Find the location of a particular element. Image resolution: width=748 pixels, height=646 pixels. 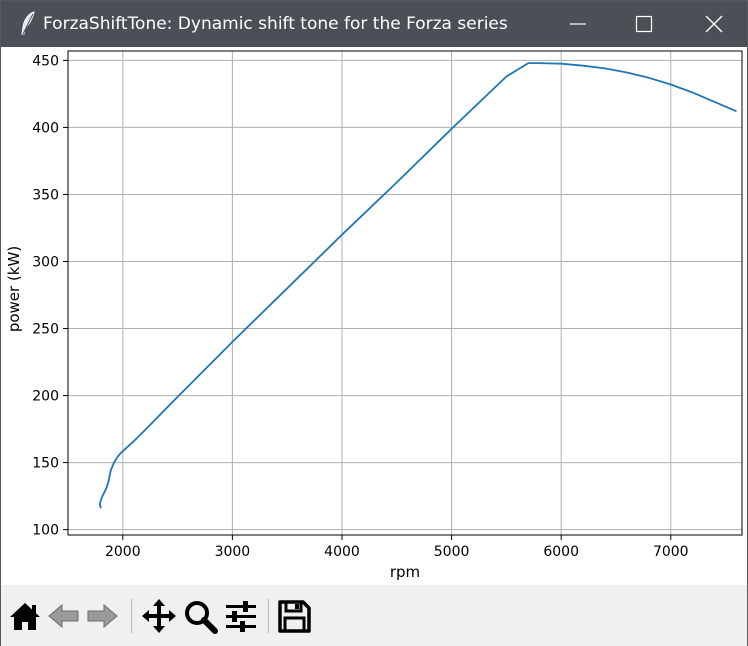

minimize-icon is located at coordinates (578, 24).